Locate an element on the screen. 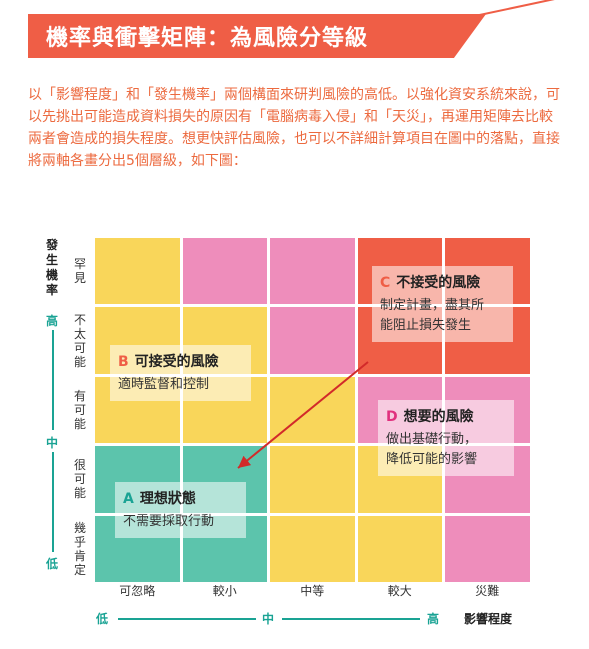 The width and height of the screenshot is (589, 649). zone-d-box: D 想要的風險 做出基礎行動， 降低可能的影響 is located at coordinates (446, 438).